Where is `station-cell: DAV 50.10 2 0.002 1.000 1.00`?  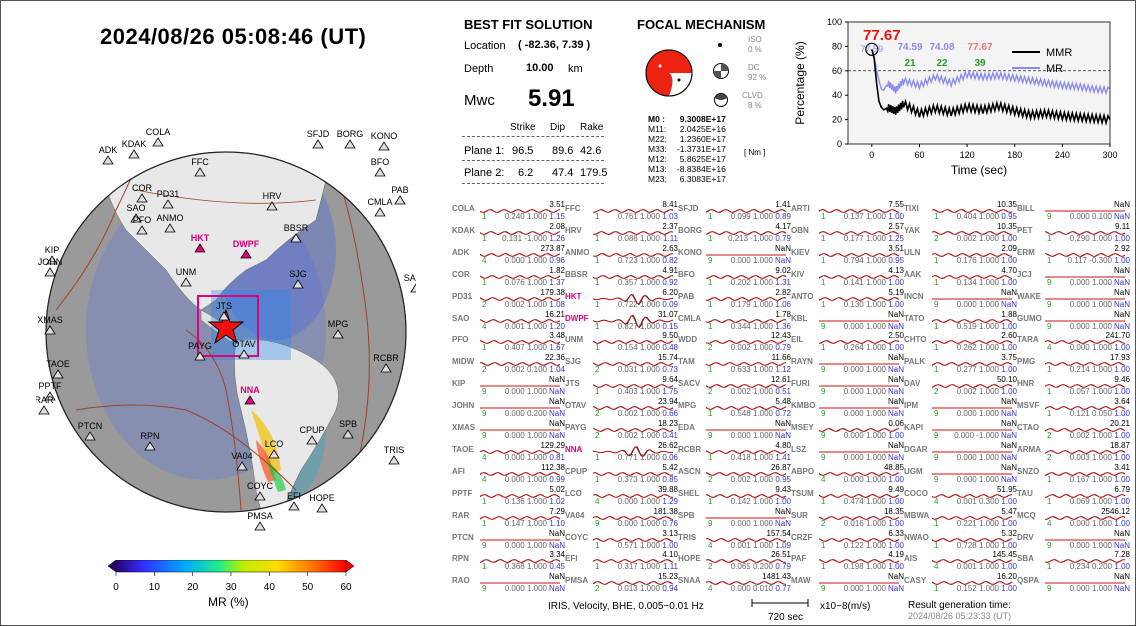
station-cell: DAV 50.10 2 0.002 1.000 1.00 is located at coordinates (960, 386).